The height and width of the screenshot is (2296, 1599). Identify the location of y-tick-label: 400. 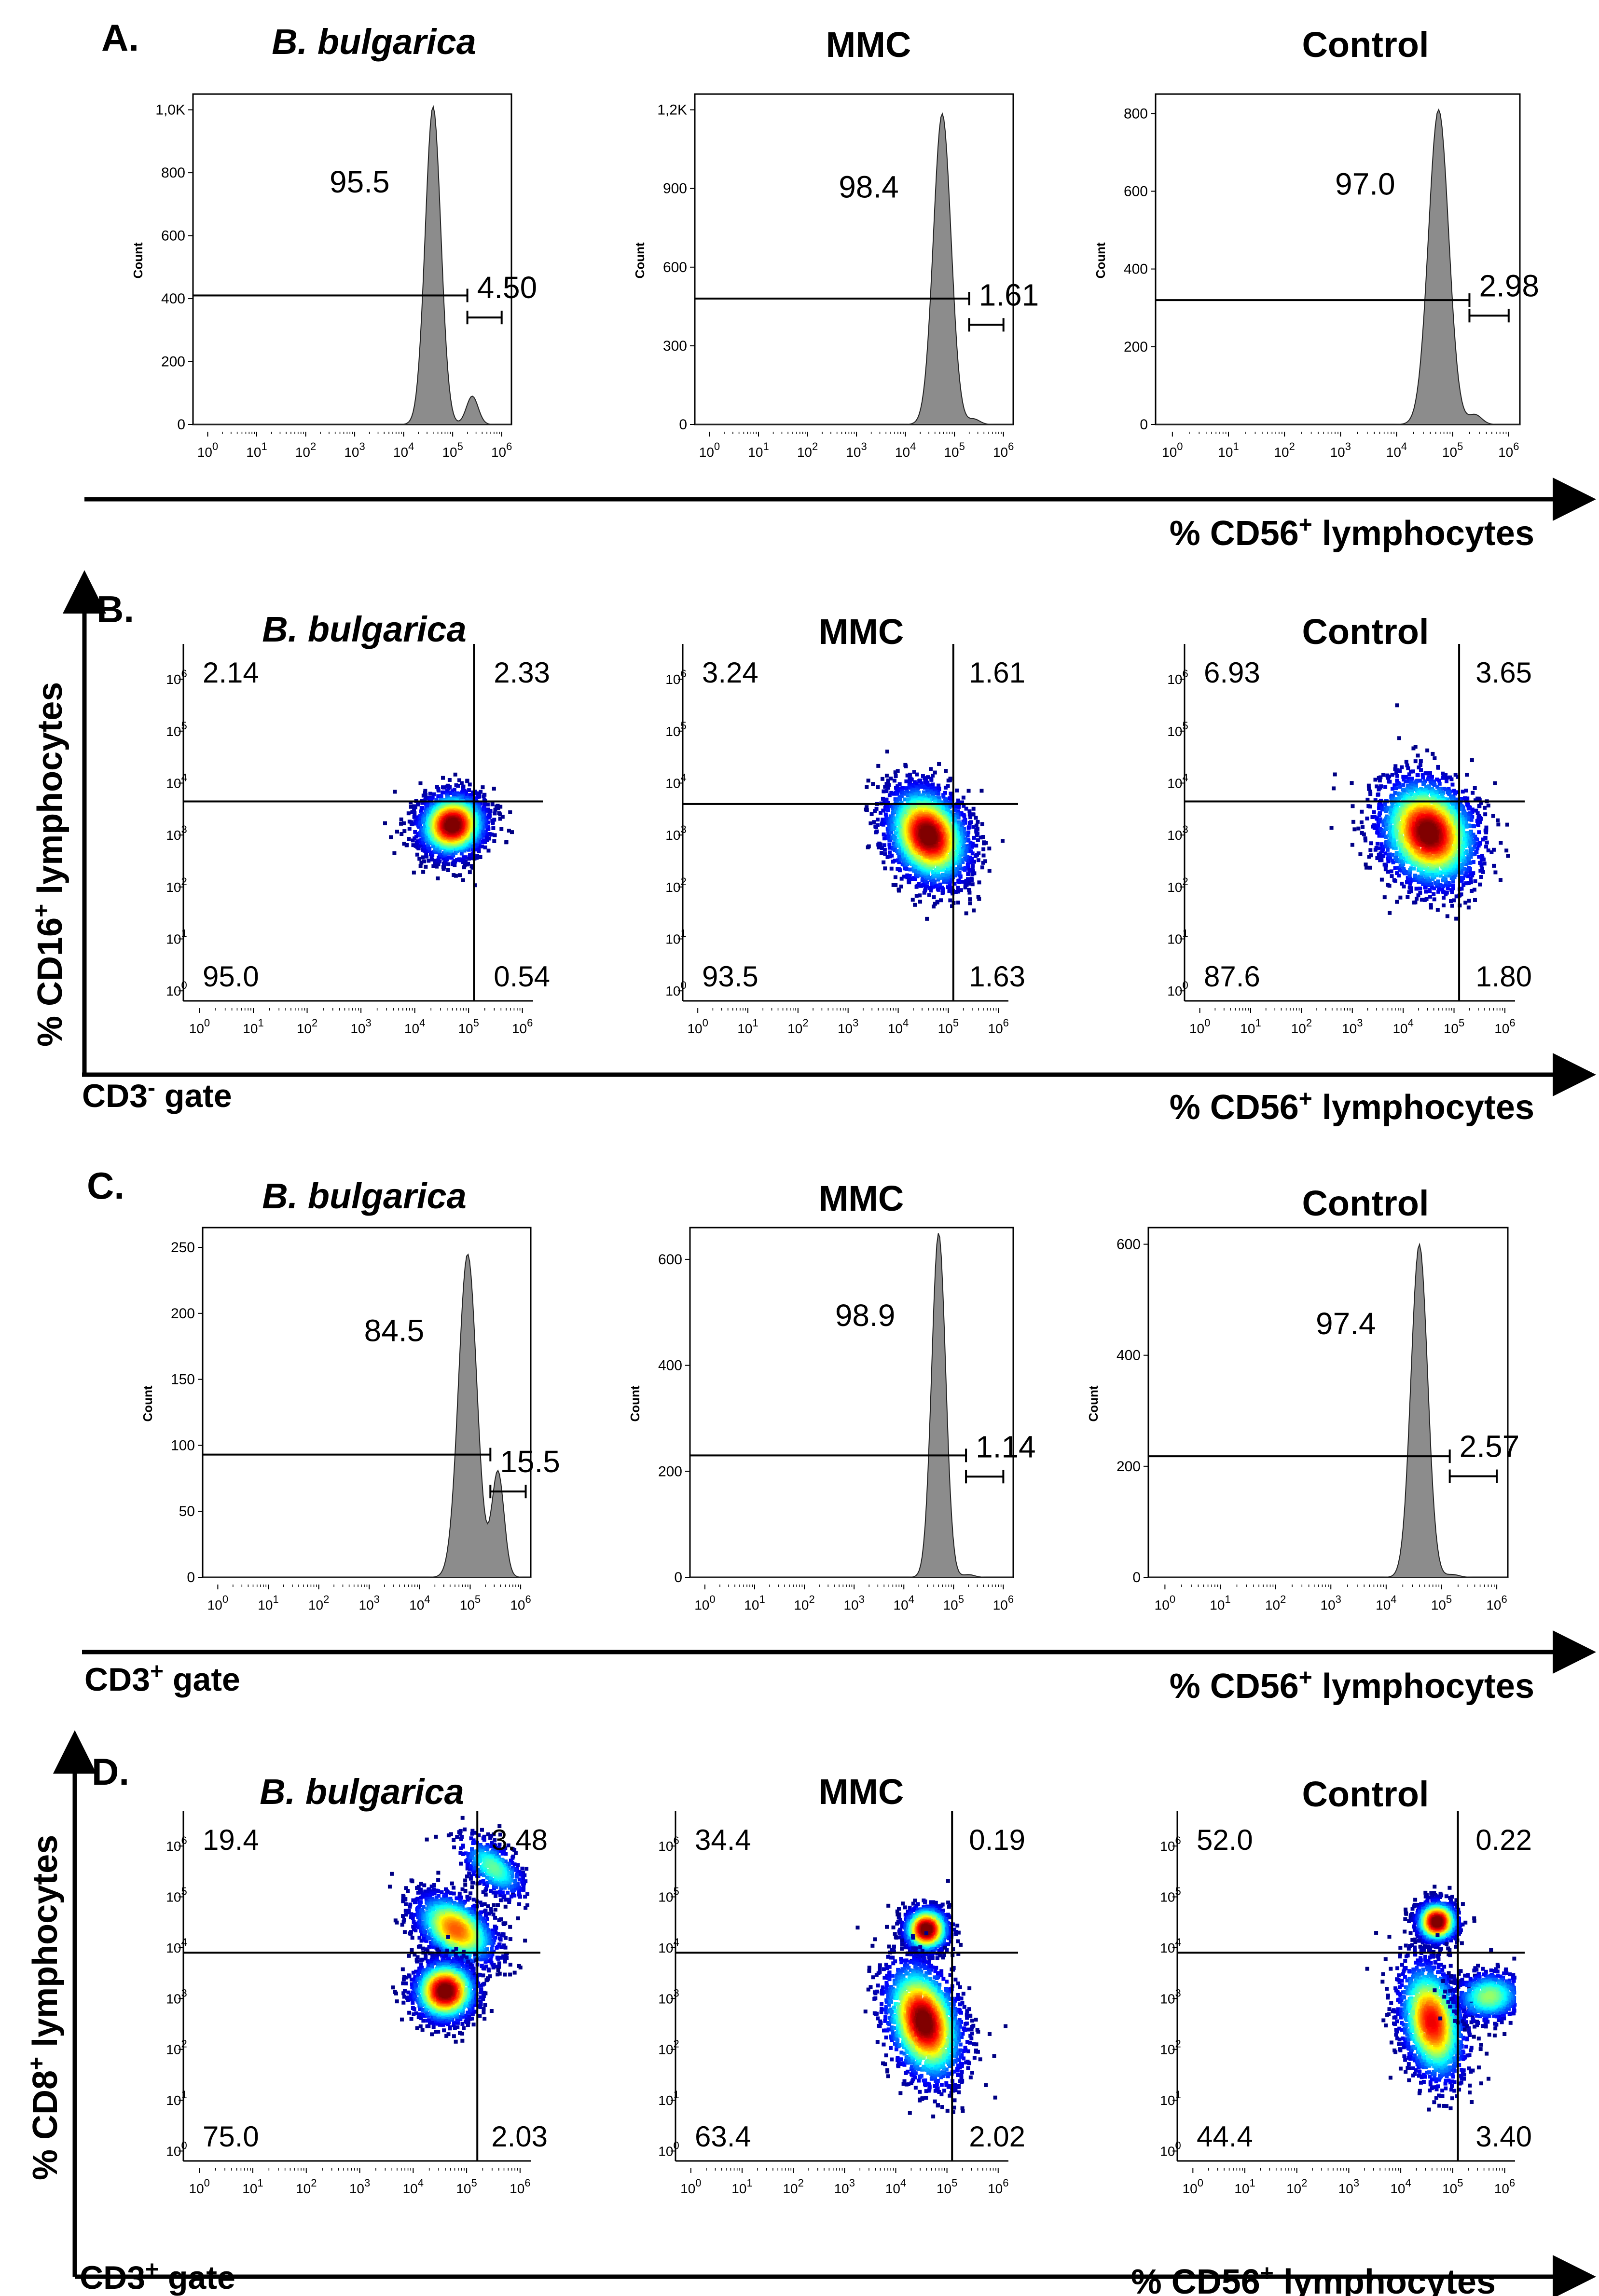
(1136, 269).